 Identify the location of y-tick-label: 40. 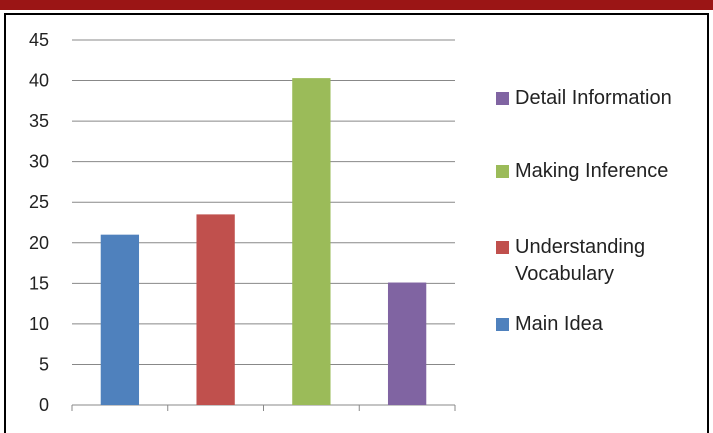
(39, 81).